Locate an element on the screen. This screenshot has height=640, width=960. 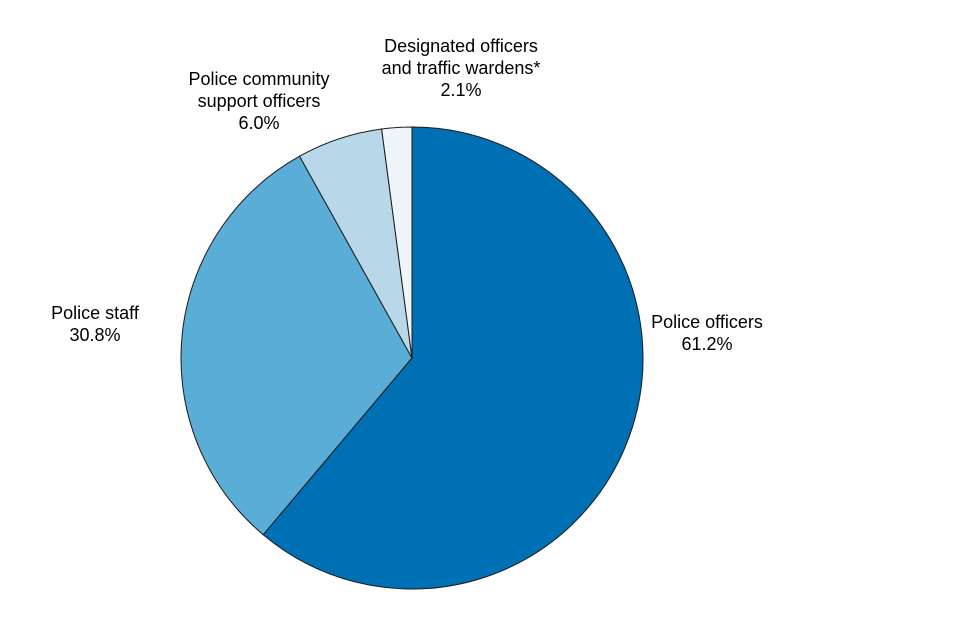
label-value: 61.2% is located at coordinates (706, 344).